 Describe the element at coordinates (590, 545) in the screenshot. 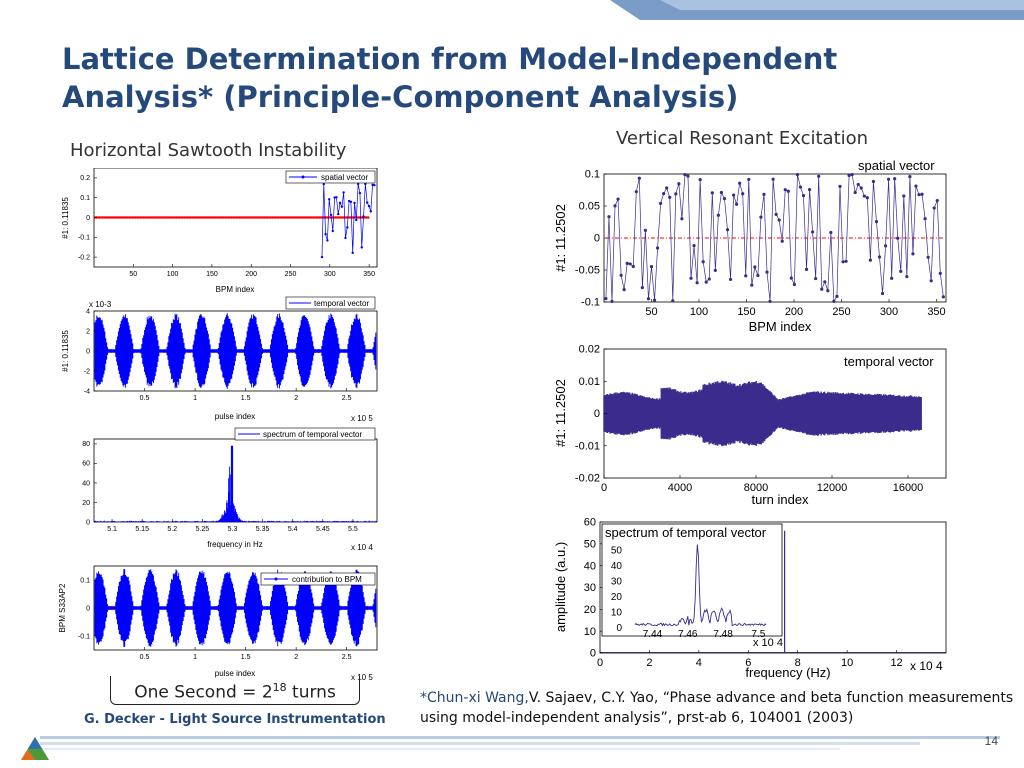

I see `y-tick-label: 50` at that location.